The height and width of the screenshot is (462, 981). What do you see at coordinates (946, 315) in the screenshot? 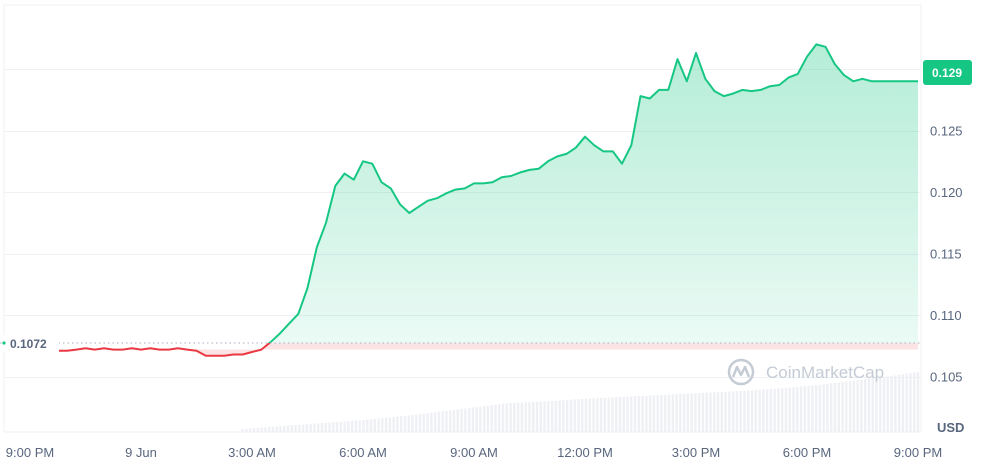
I see `y-tick-label: 0.110` at bounding box center [946, 315].